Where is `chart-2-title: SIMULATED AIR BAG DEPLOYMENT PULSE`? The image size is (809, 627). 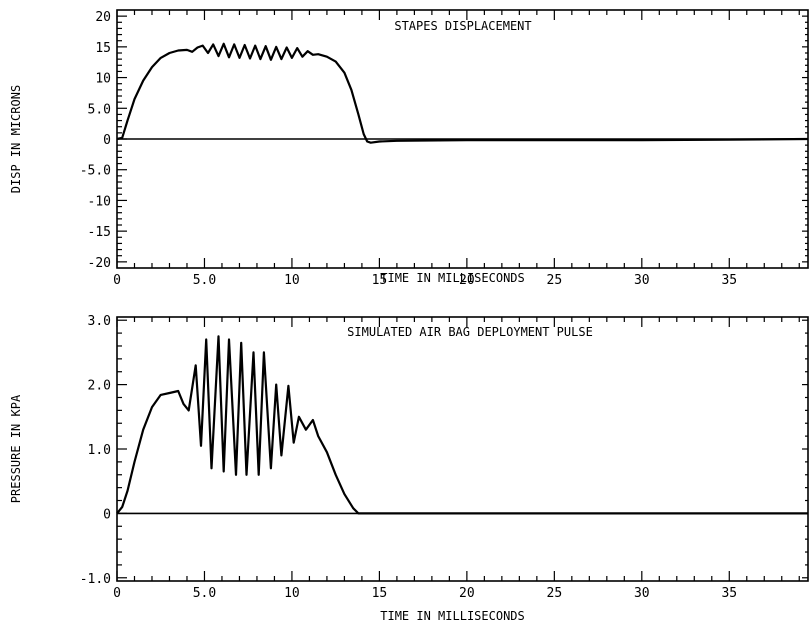
chart-2-title: SIMULATED AIR BAG DEPLOYMENT PULSE is located at coordinates (470, 332).